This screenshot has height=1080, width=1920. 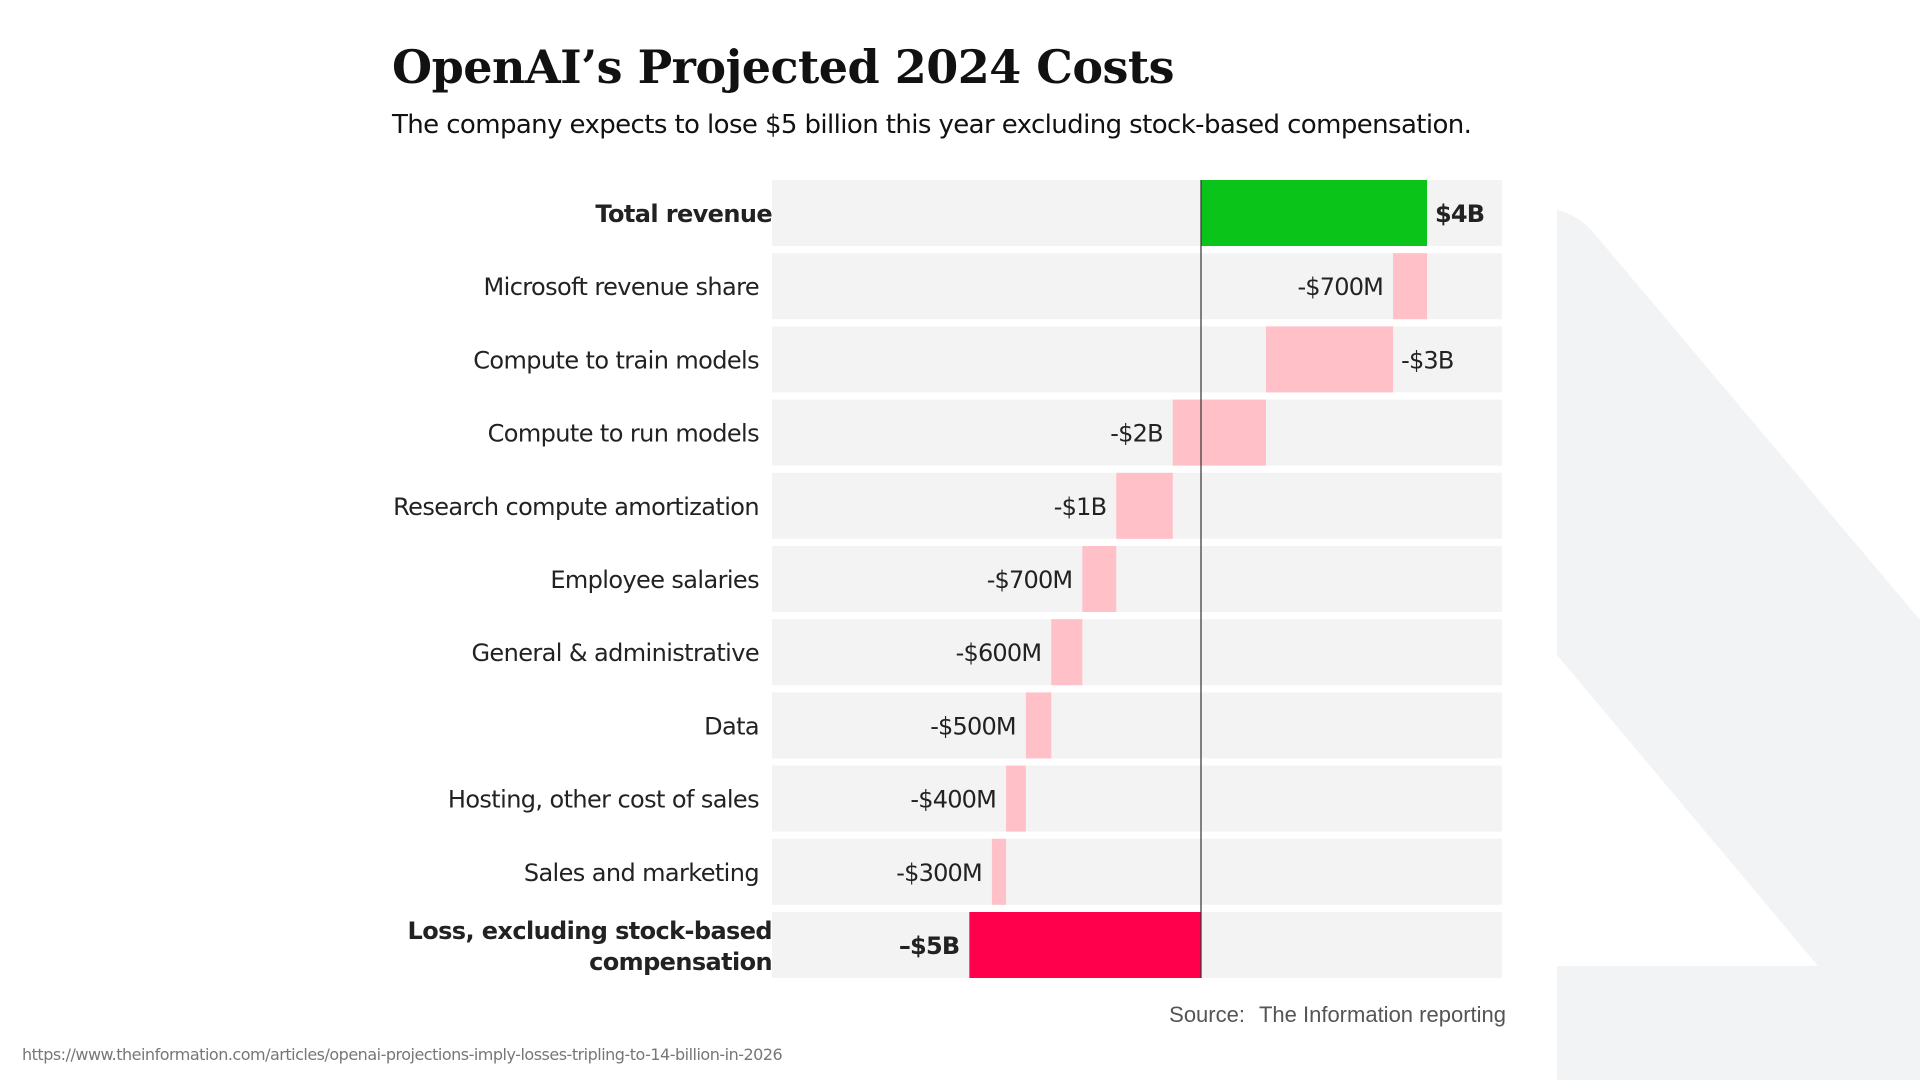 What do you see at coordinates (1459, 214) in the screenshot?
I see `value-label: $4B` at bounding box center [1459, 214].